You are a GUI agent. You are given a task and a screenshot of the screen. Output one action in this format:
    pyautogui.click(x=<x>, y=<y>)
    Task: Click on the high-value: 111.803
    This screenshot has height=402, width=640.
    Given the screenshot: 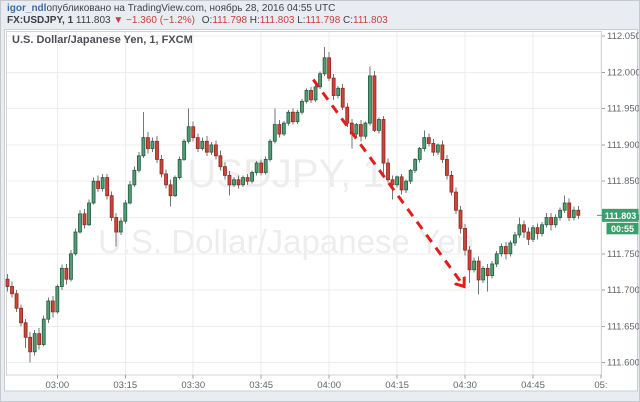 What is the action you would take?
    pyautogui.click(x=277, y=20)
    